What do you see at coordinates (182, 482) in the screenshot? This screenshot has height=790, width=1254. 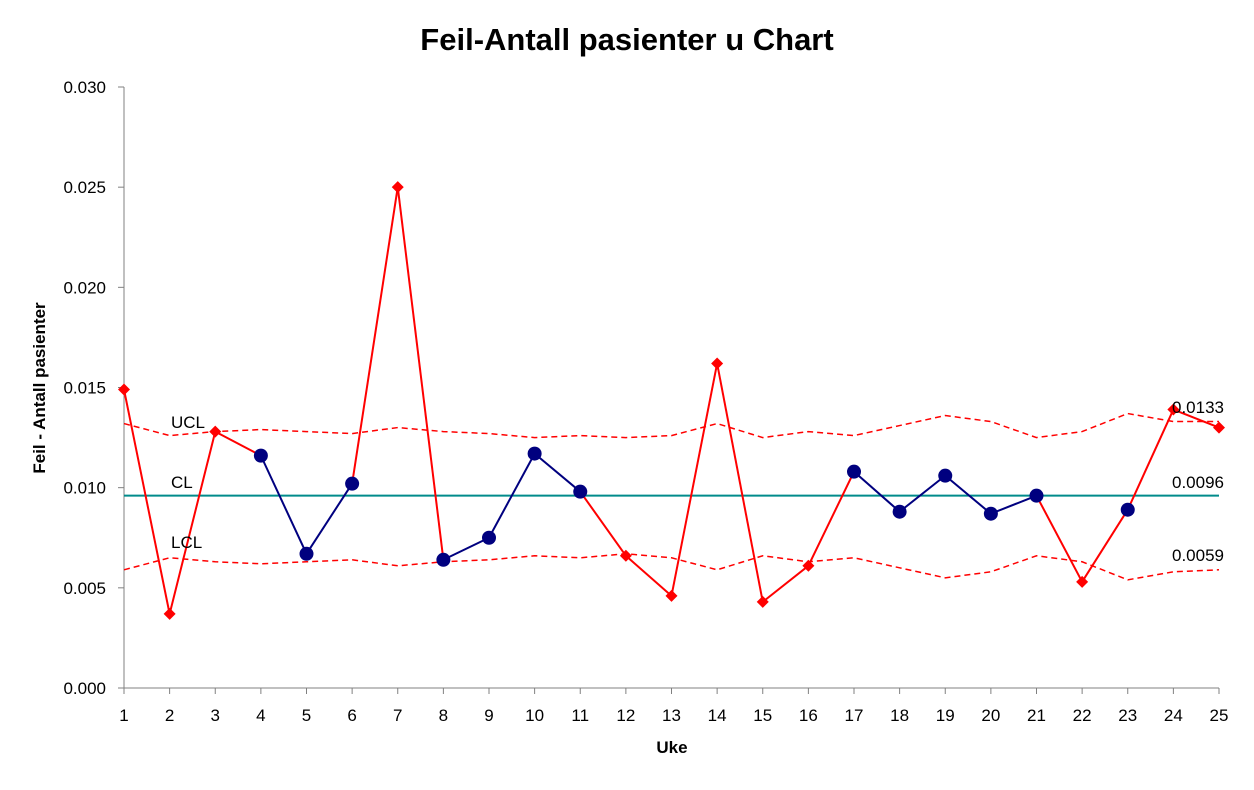 I see `cl-label: CL` at bounding box center [182, 482].